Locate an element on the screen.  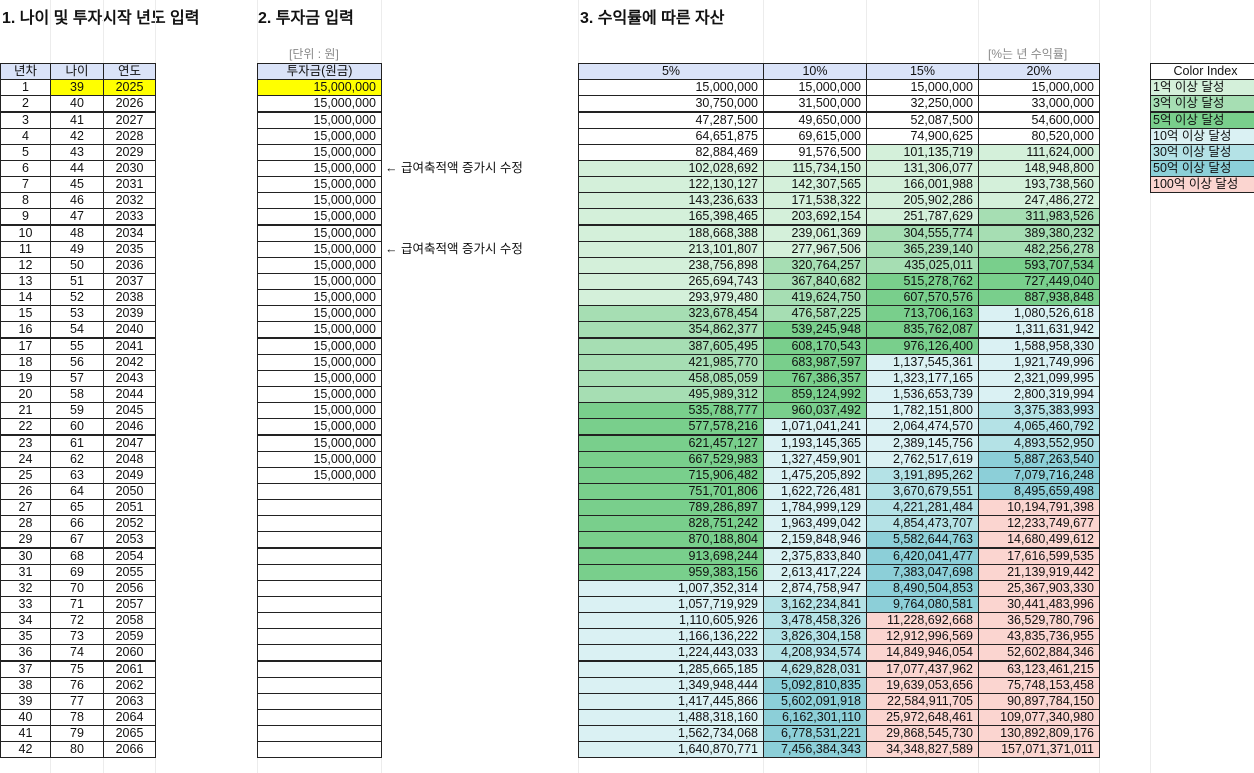
table1-cell-ages: 52 is located at coordinates (77, 298).